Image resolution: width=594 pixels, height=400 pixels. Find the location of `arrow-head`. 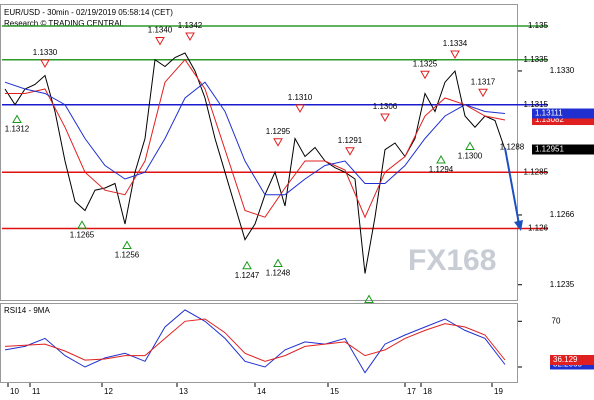

arrow-head is located at coordinates (518, 225).